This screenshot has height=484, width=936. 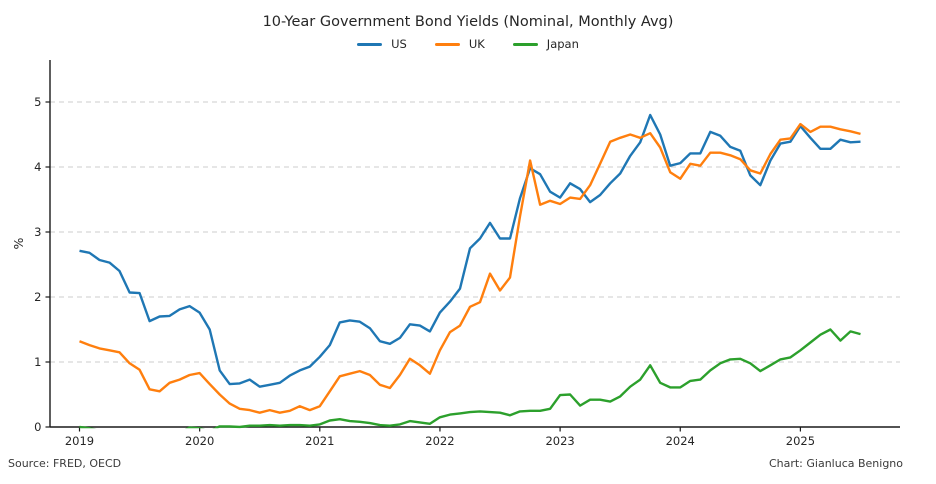 What do you see at coordinates (18, 243) in the screenshot?
I see `y-axis-label: %` at bounding box center [18, 243].